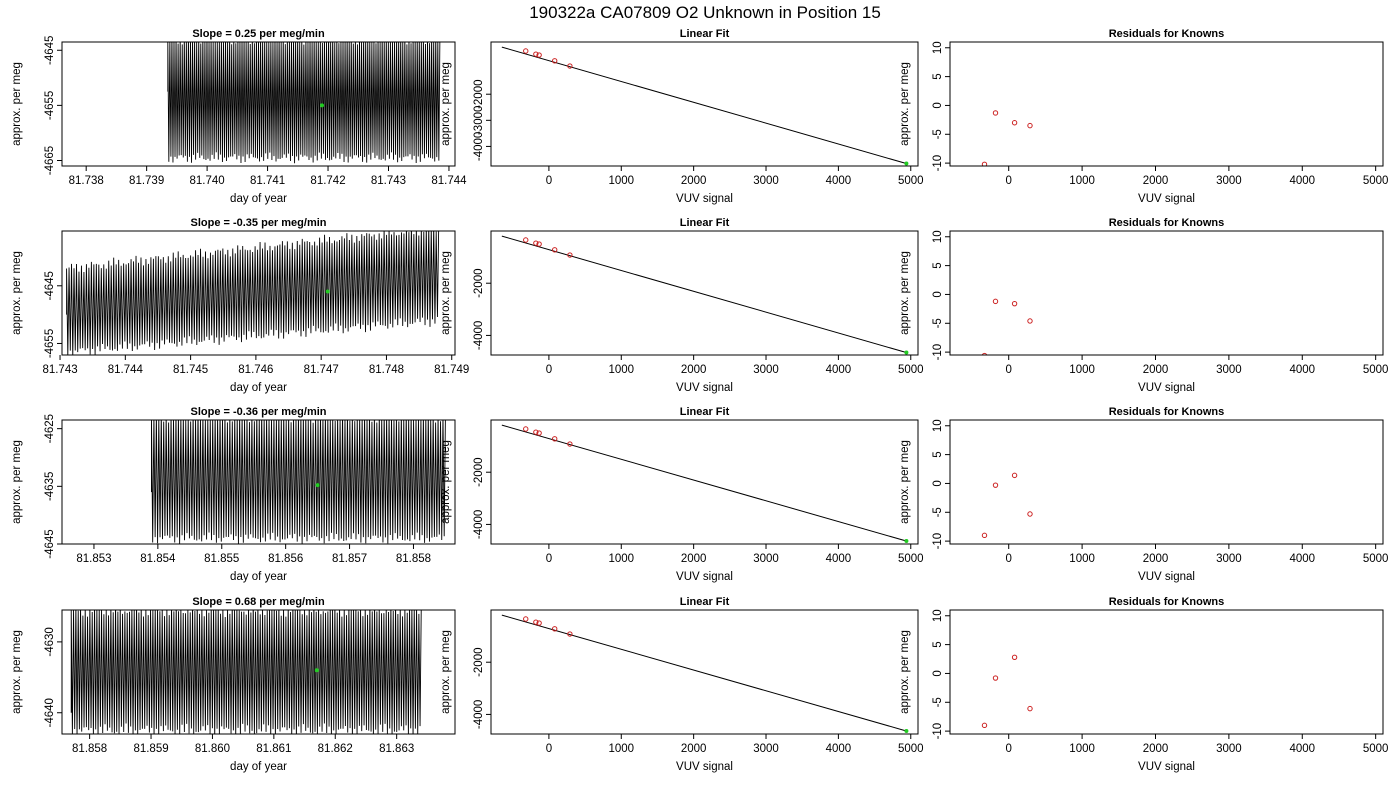 The width and height of the screenshot is (1400, 800). What do you see at coordinates (50, 543) in the screenshot?
I see `chart-6-ytick-label-2: -4645` at bounding box center [50, 543].